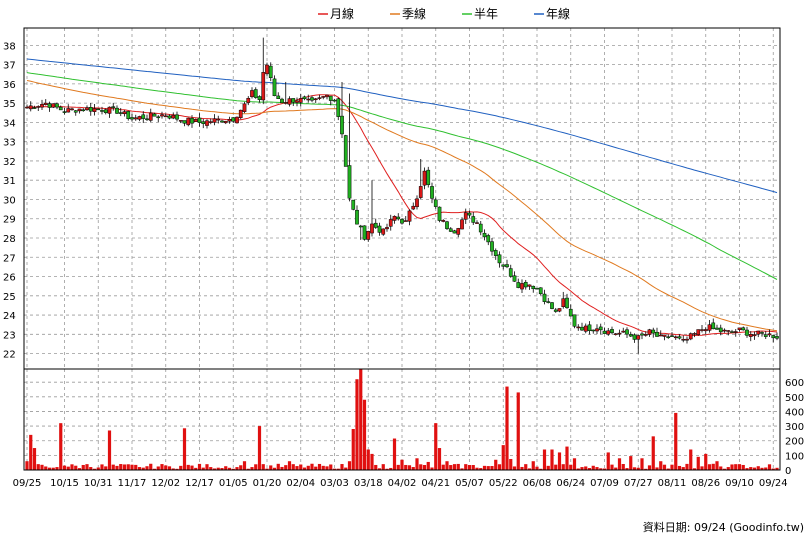 Image resolution: width=808 pixels, height=540 pixels. Describe the element at coordinates (794, 456) in the screenshot. I see `volume-tick-label-100: 100` at that location.